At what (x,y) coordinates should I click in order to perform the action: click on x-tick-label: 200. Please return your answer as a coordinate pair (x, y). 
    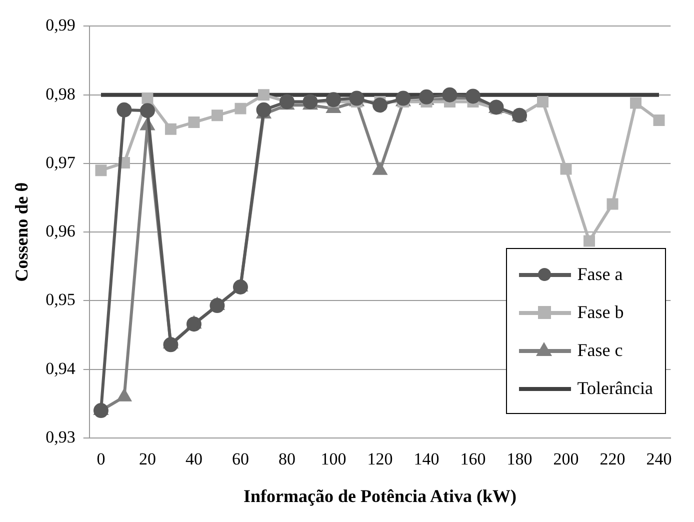
    Looking at the image, I should click on (566, 459).